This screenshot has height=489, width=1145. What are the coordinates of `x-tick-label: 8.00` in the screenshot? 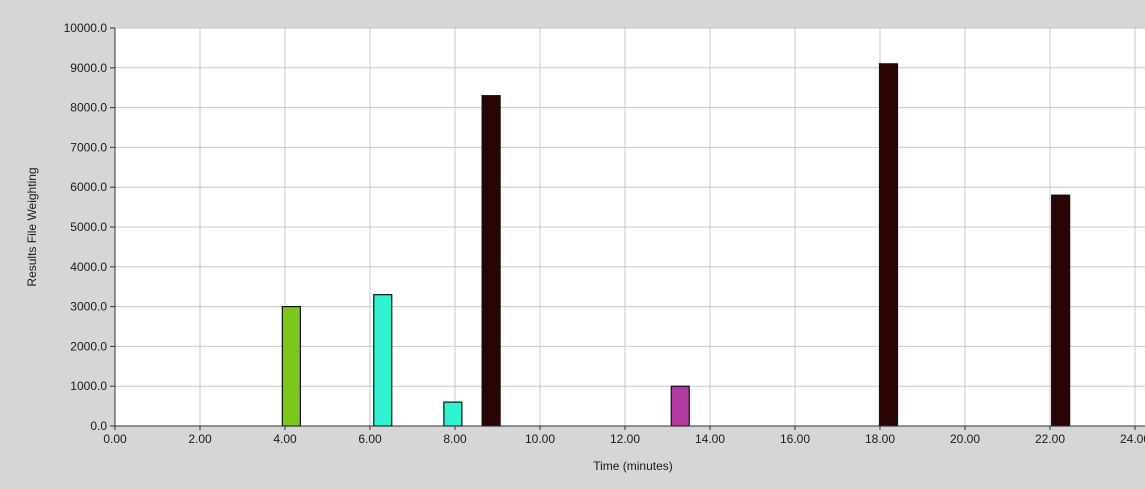 It's located at (455, 439).